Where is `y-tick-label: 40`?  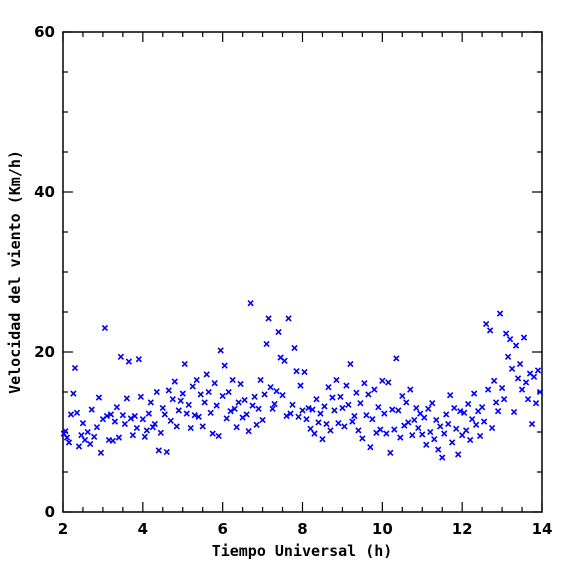 y-tick-label: 40 is located at coordinates (44, 192).